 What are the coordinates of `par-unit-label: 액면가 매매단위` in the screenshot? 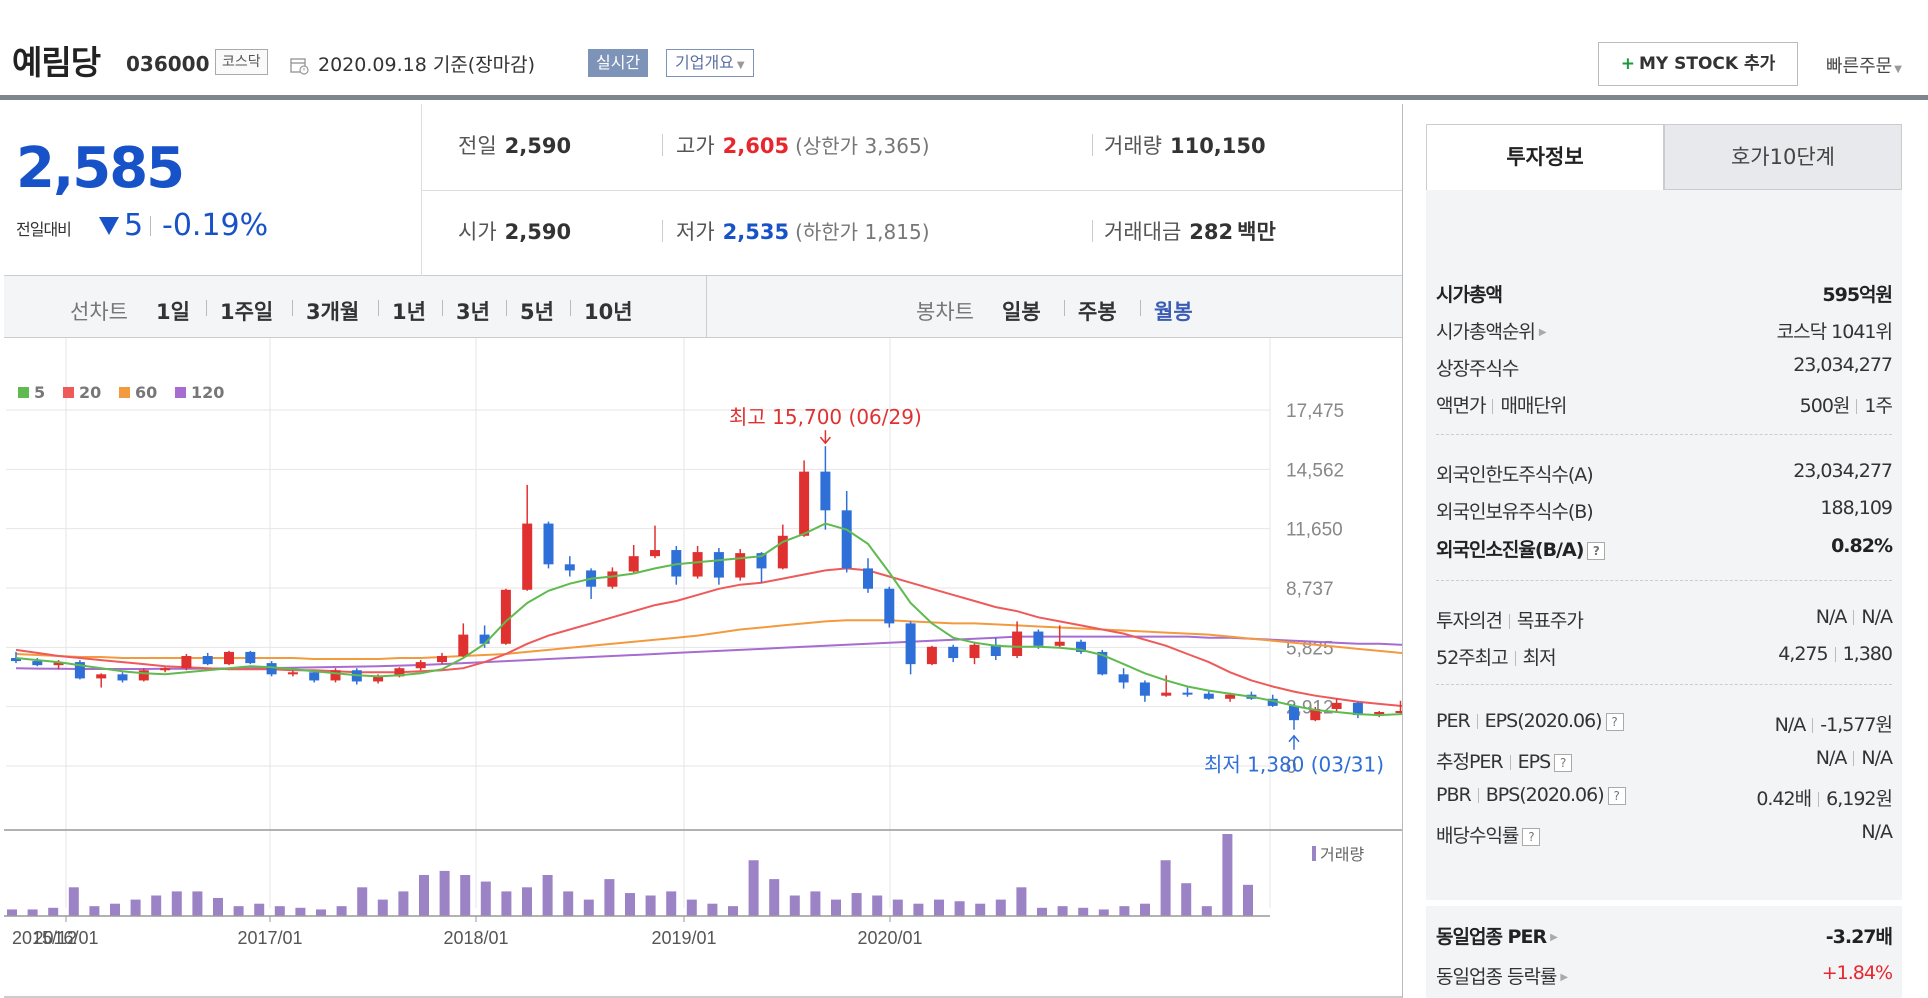 It's located at (1501, 404).